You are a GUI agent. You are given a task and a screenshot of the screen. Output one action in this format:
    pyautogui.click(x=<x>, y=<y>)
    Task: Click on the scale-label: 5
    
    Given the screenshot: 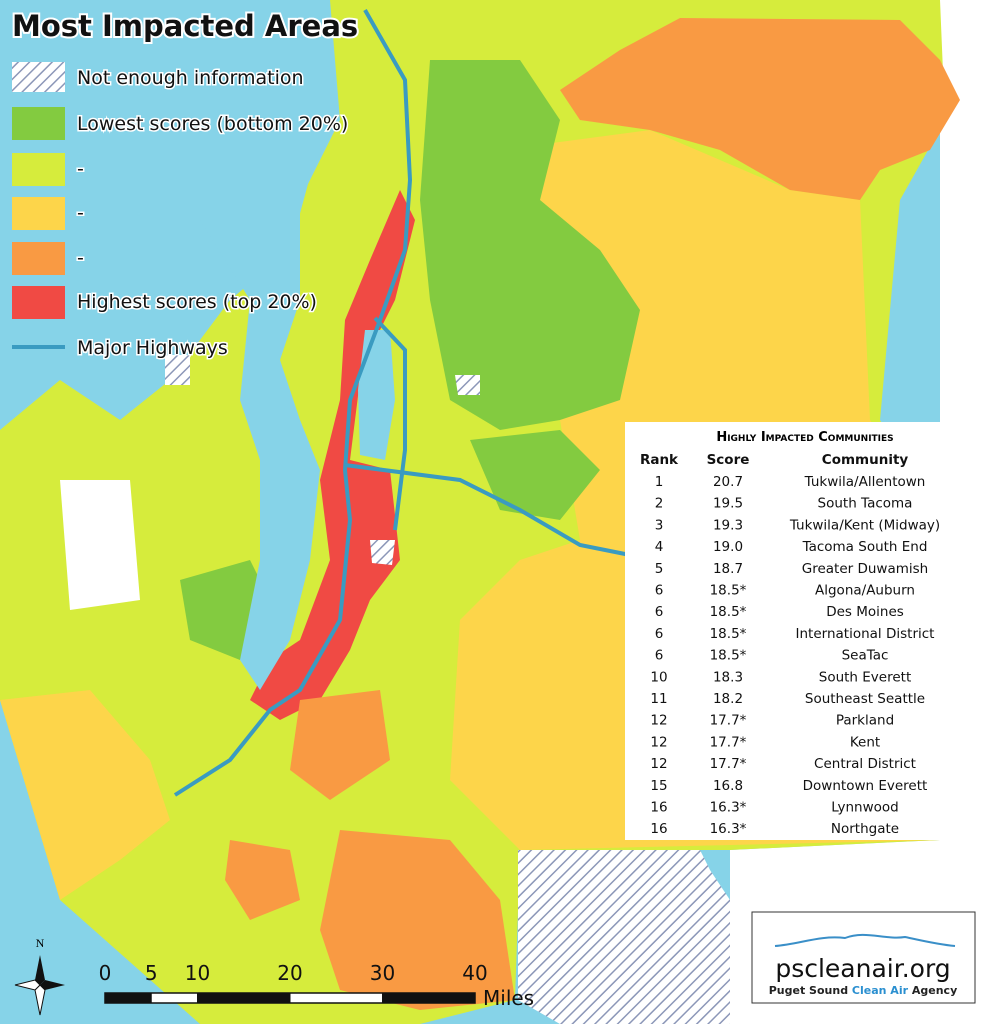 What is the action you would take?
    pyautogui.click(x=151, y=973)
    